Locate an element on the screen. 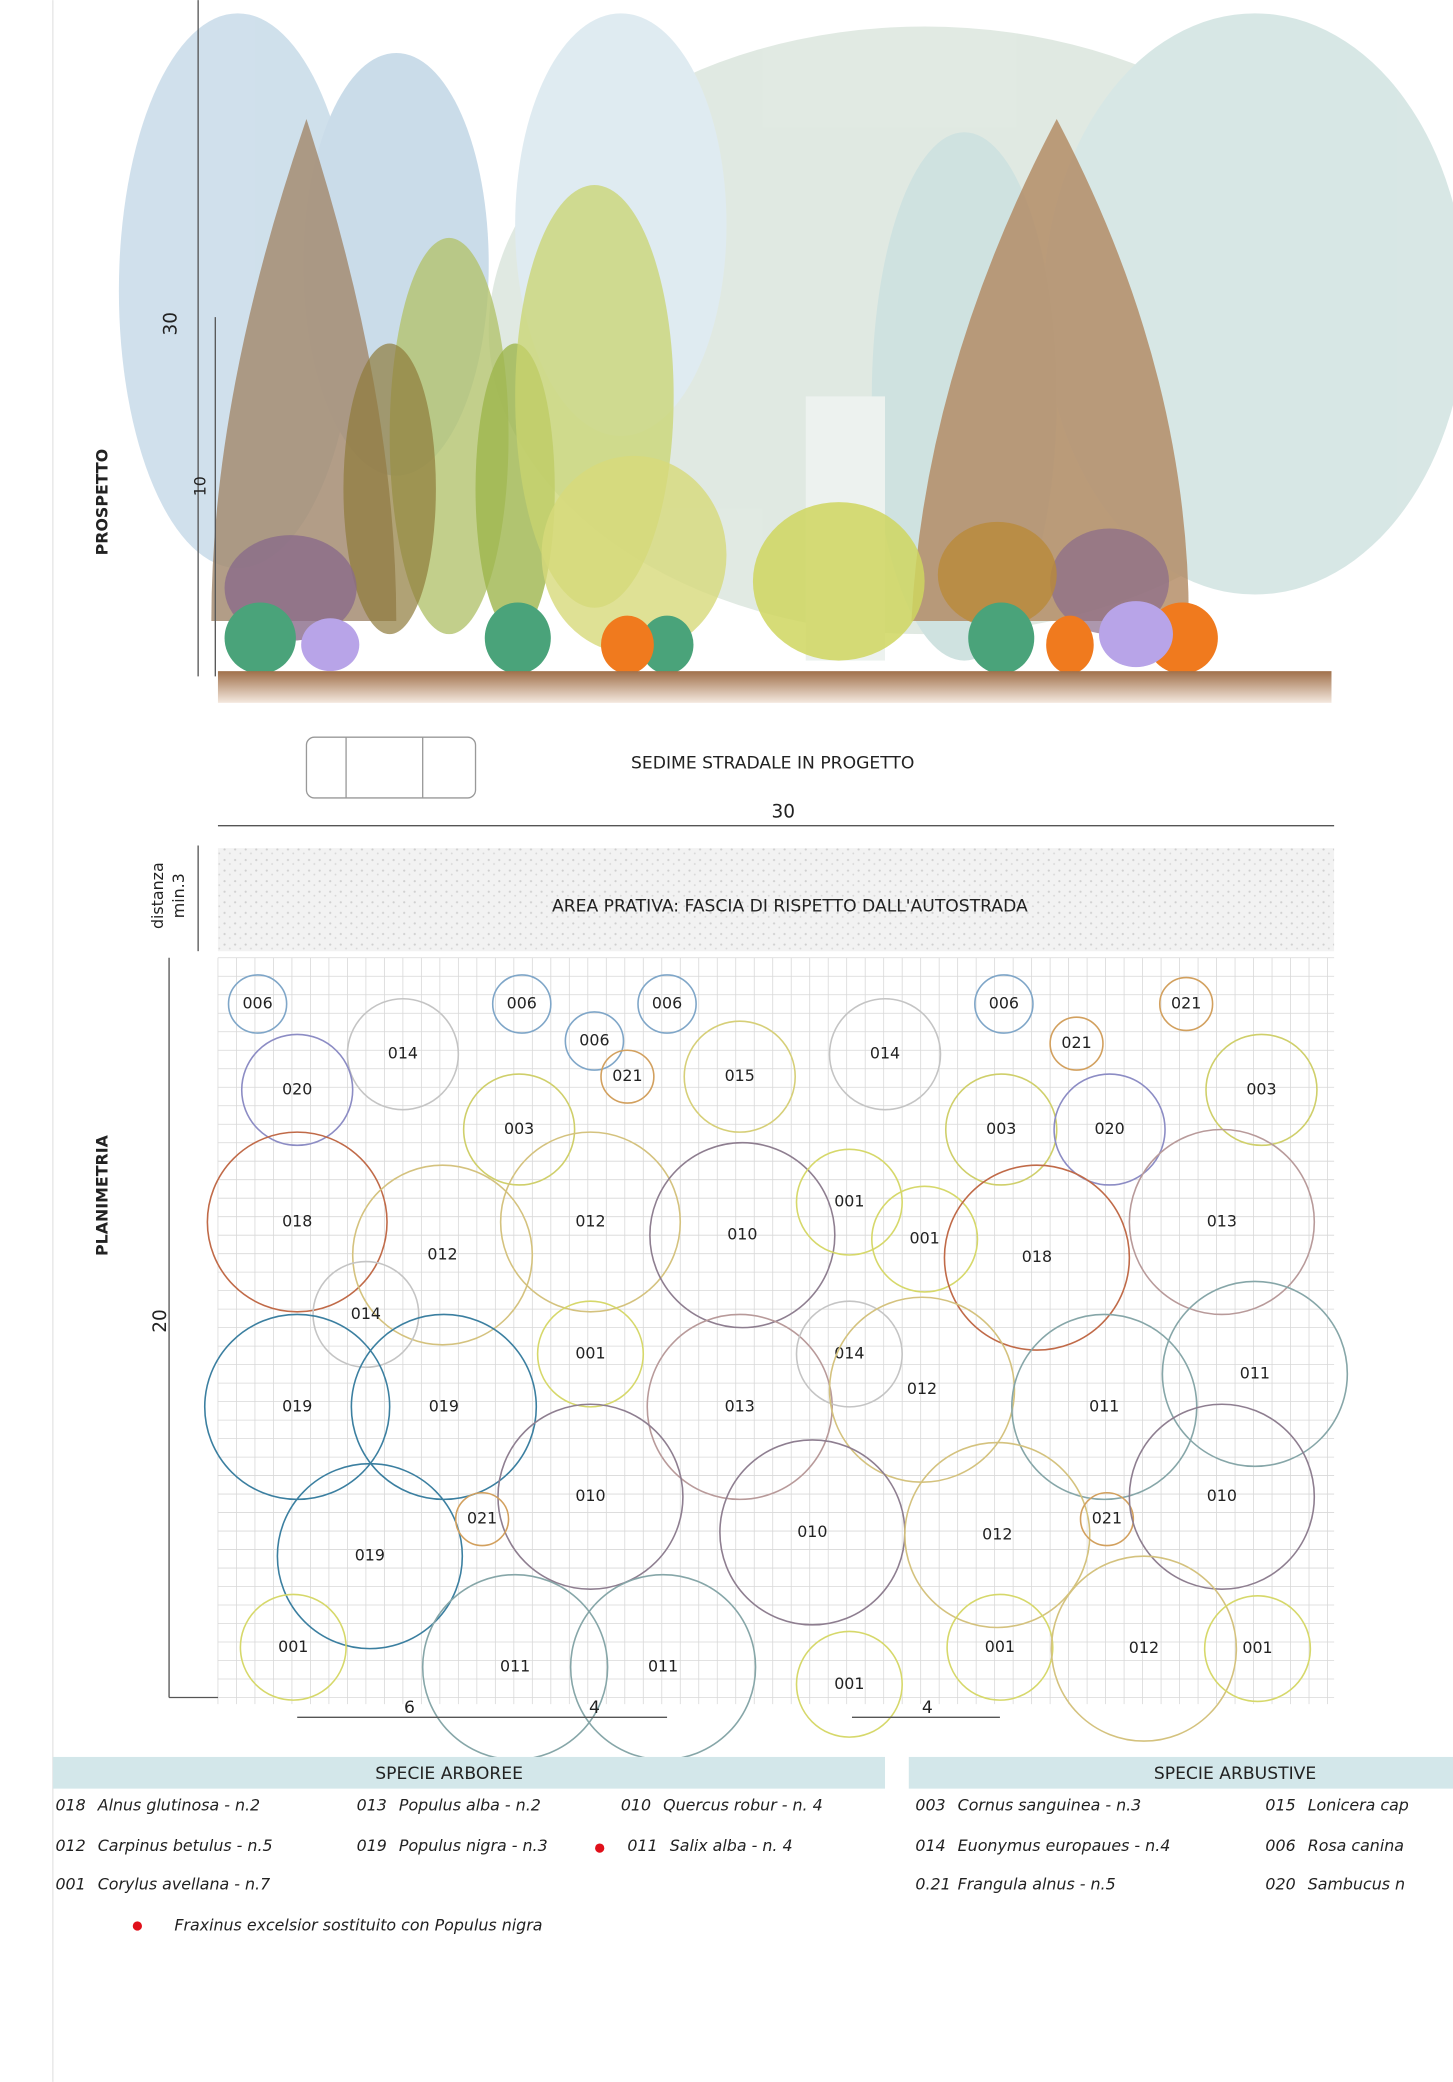 This screenshot has height=2082, width=1453. buffer-label: min.3 is located at coordinates (178, 895).